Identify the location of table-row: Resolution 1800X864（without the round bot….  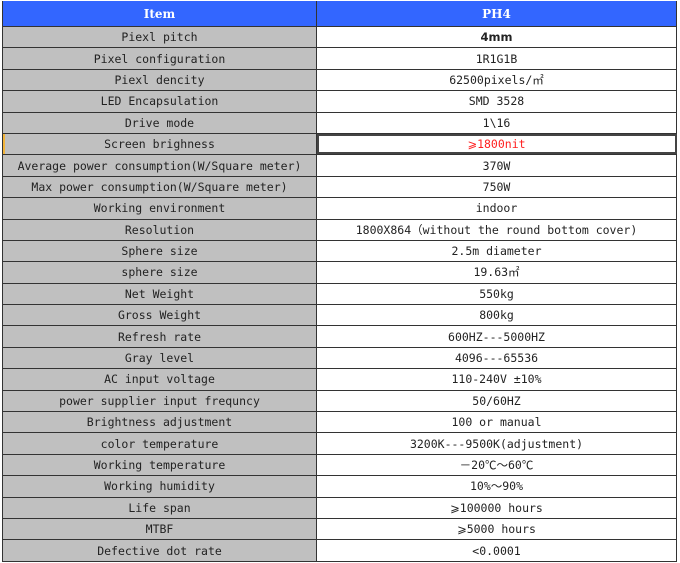
(340, 230).